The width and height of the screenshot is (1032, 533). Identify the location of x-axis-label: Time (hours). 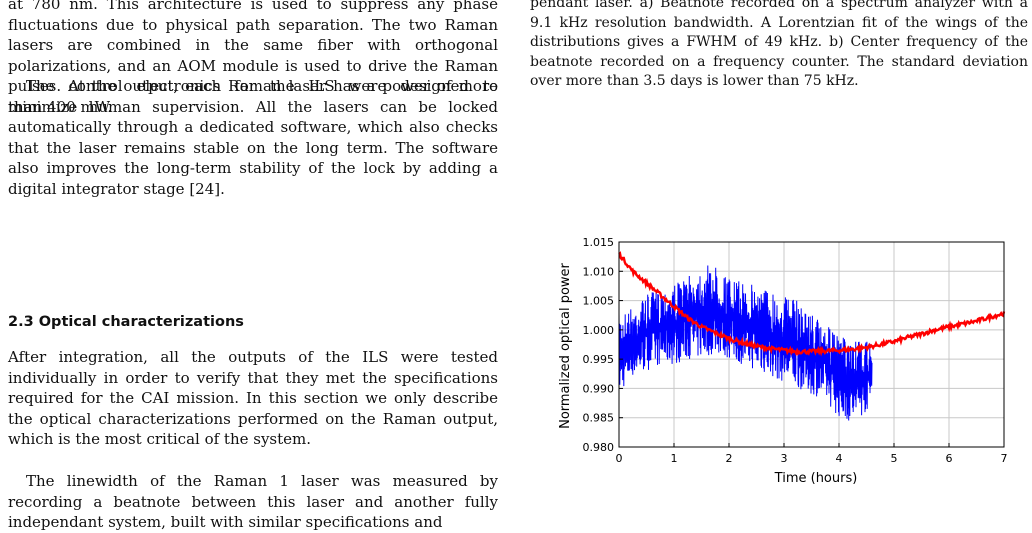
(816, 478).